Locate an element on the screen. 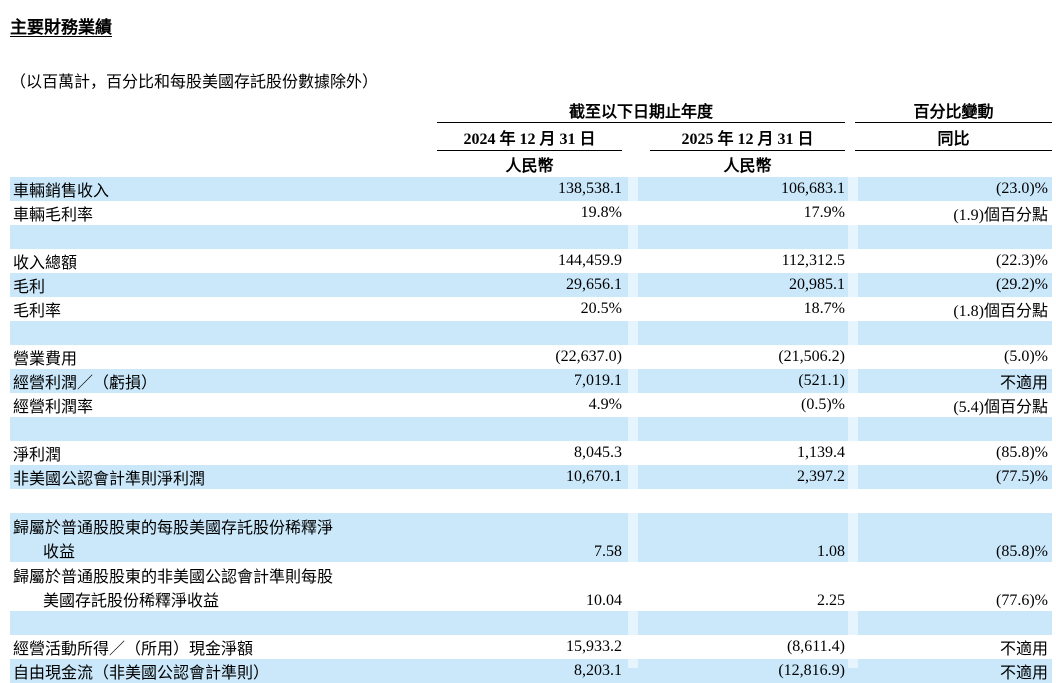 This screenshot has width=1056, height=683. value-2025: 20,985.1 is located at coordinates (747, 285).